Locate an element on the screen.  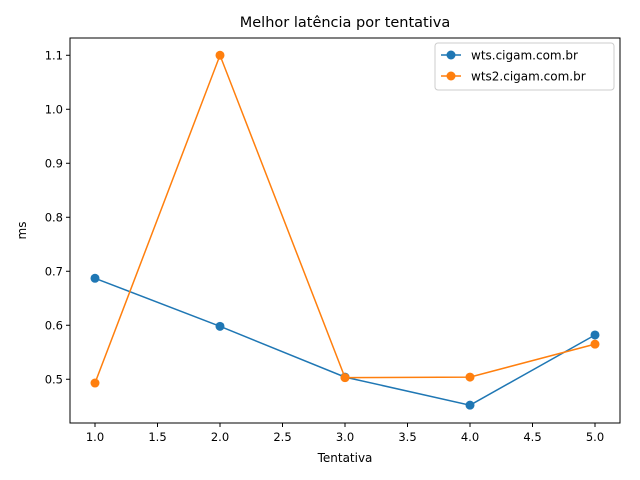
x-tick-label: 1.5 is located at coordinates (157, 437).